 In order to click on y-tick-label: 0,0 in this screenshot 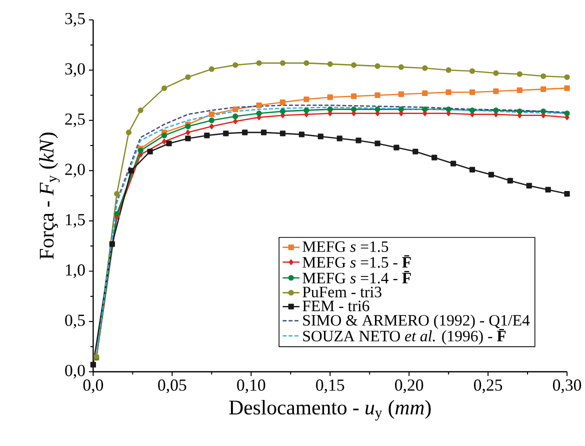, I will do `click(75, 371)`.